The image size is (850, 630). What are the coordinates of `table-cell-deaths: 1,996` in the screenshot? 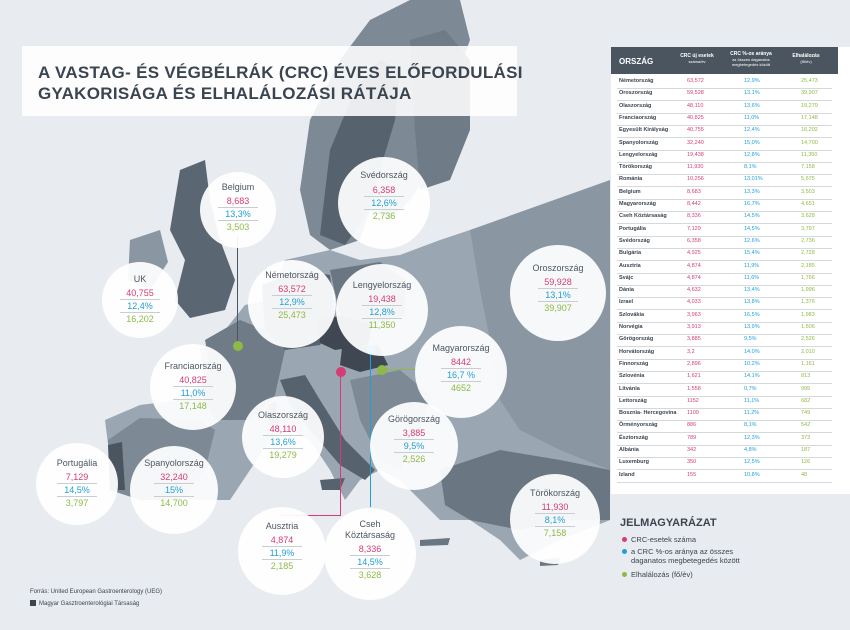 It's located at (808, 290).